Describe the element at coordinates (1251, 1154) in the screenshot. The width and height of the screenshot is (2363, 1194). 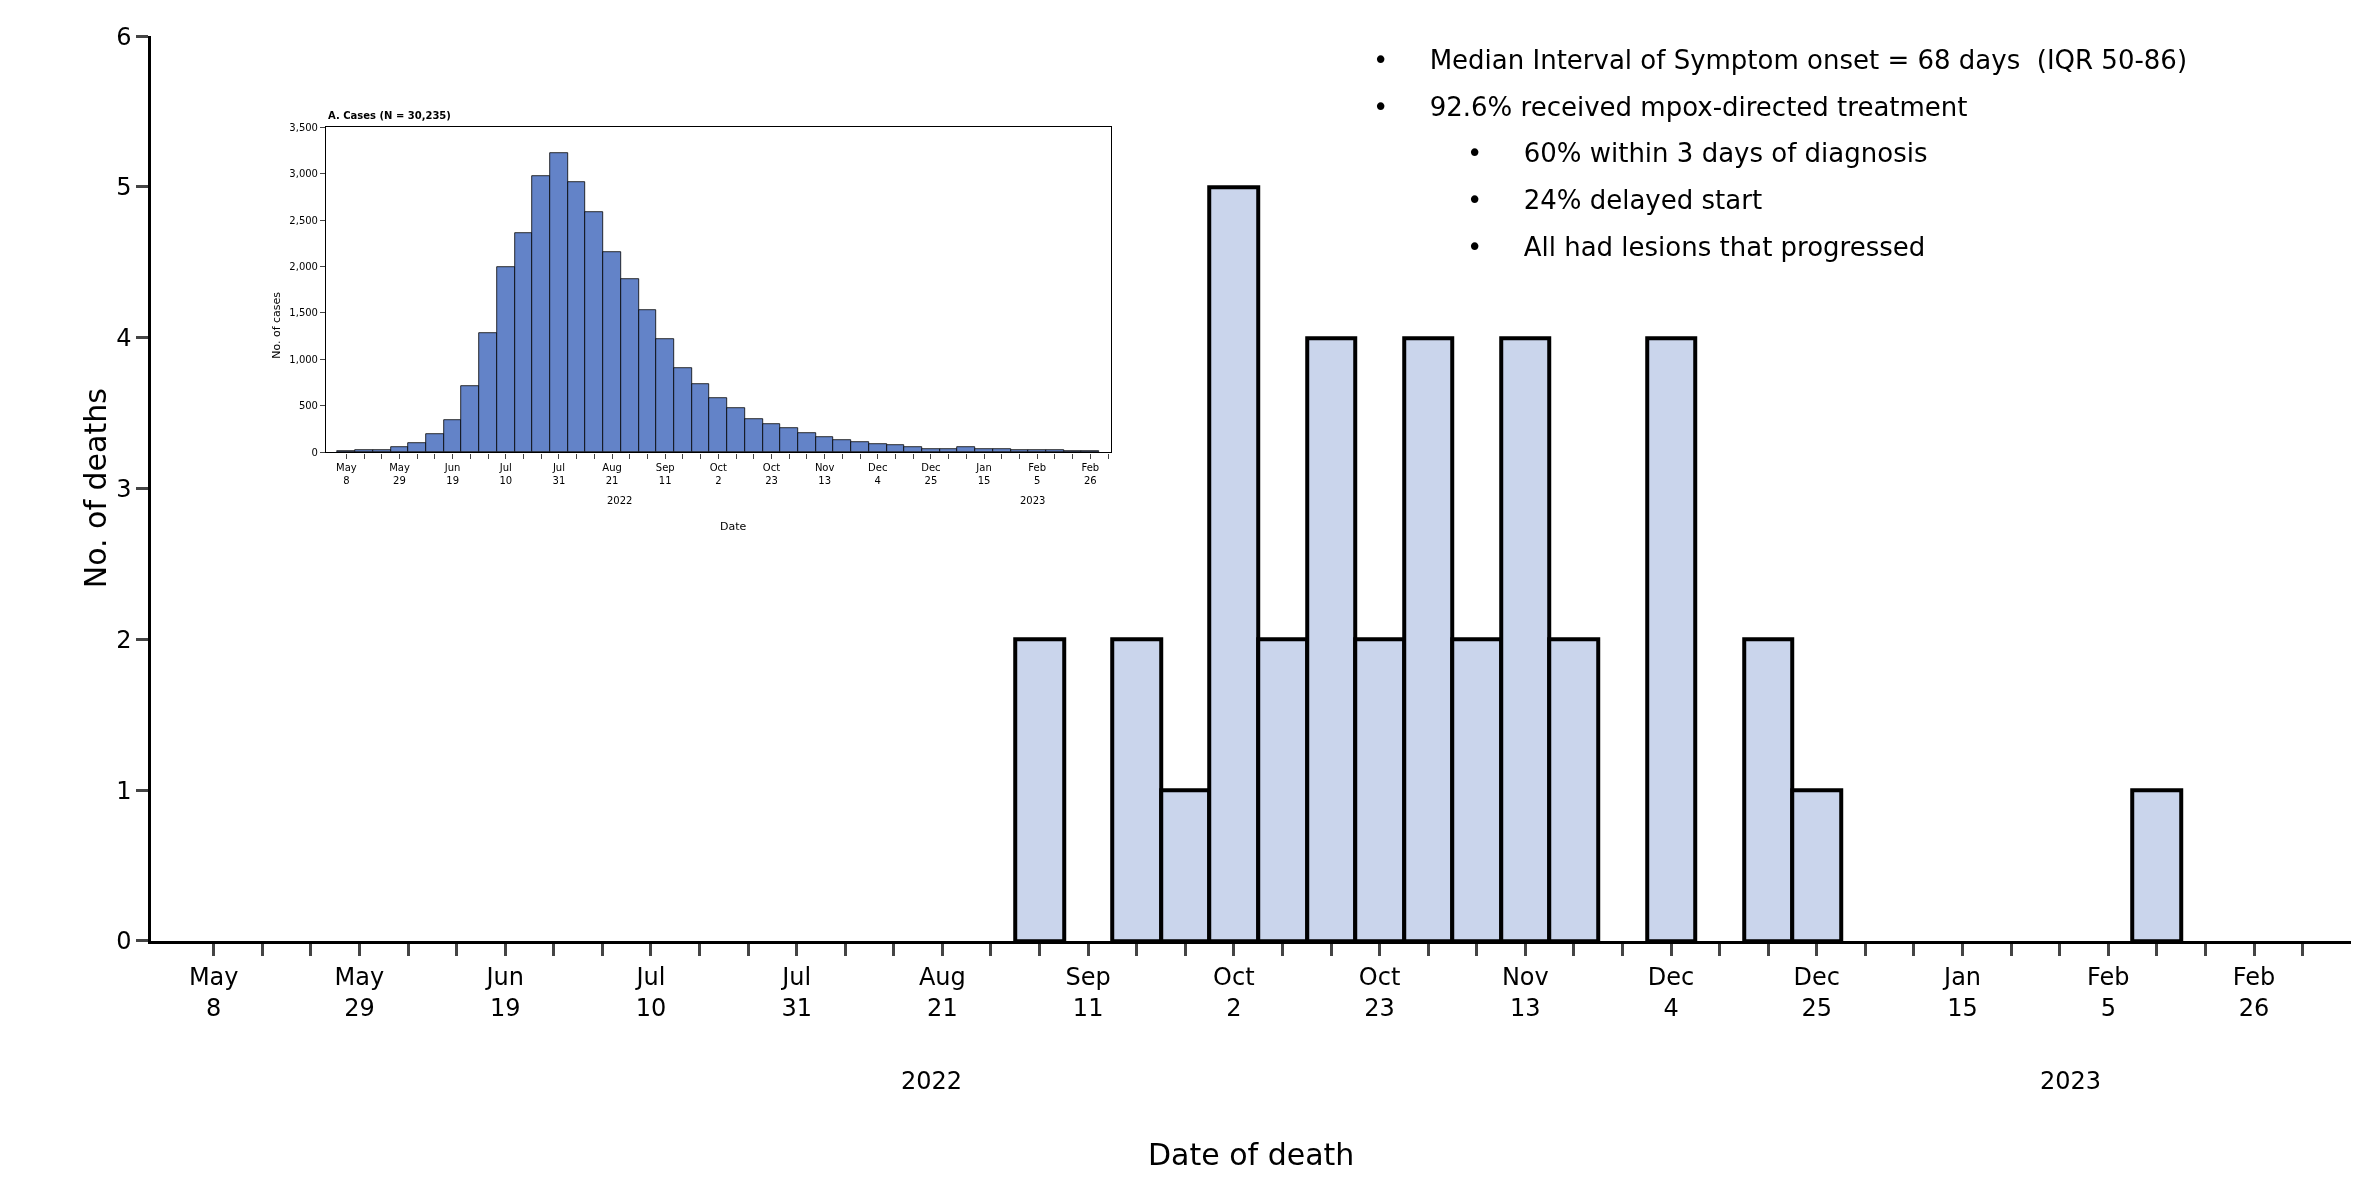
I see `x-axis-title: Date of death` at that location.